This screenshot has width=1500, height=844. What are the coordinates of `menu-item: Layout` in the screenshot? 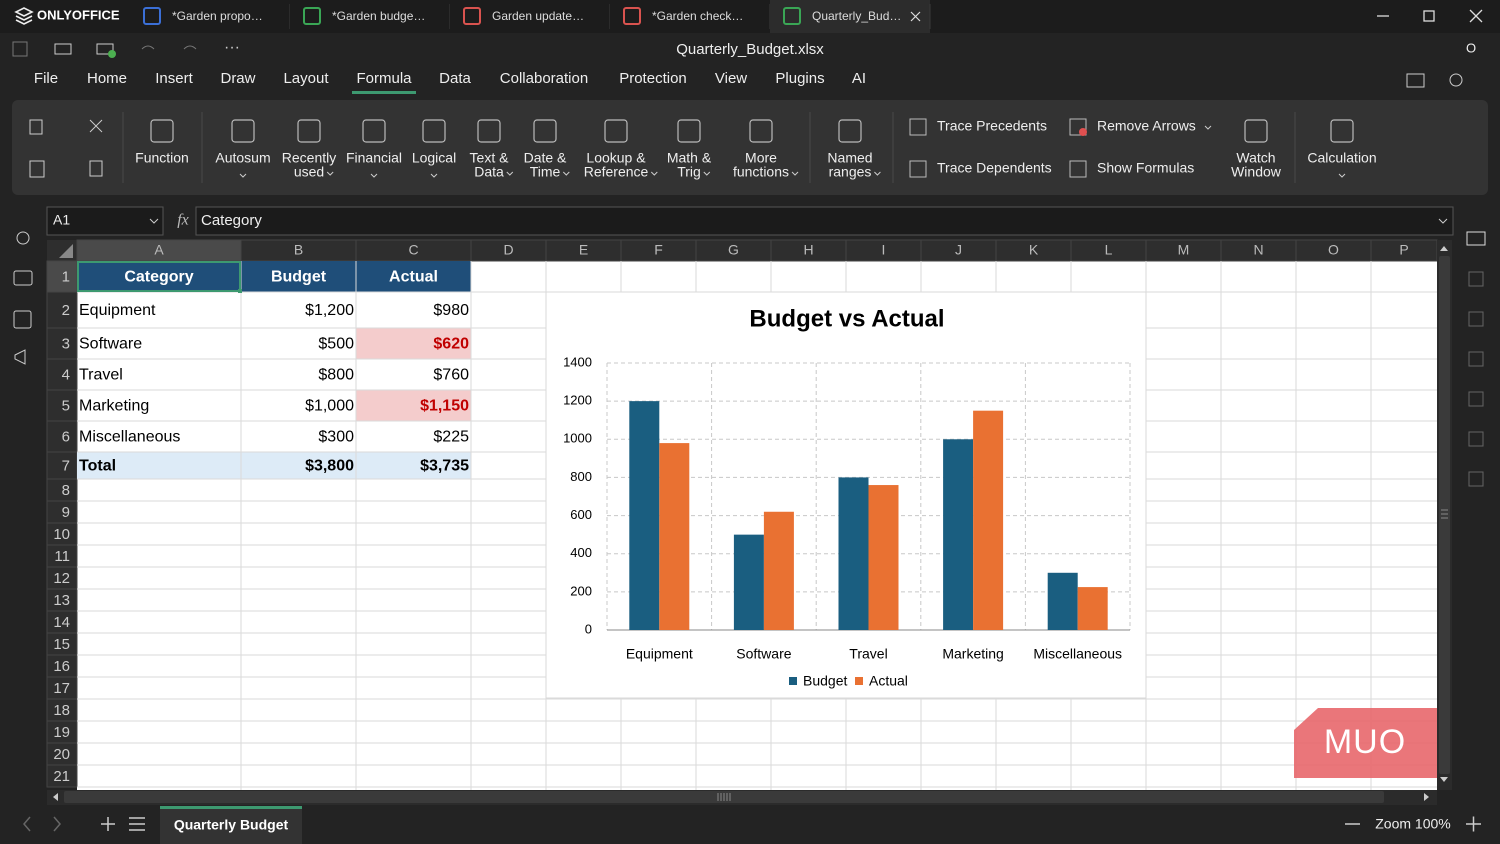 It's located at (306, 78).